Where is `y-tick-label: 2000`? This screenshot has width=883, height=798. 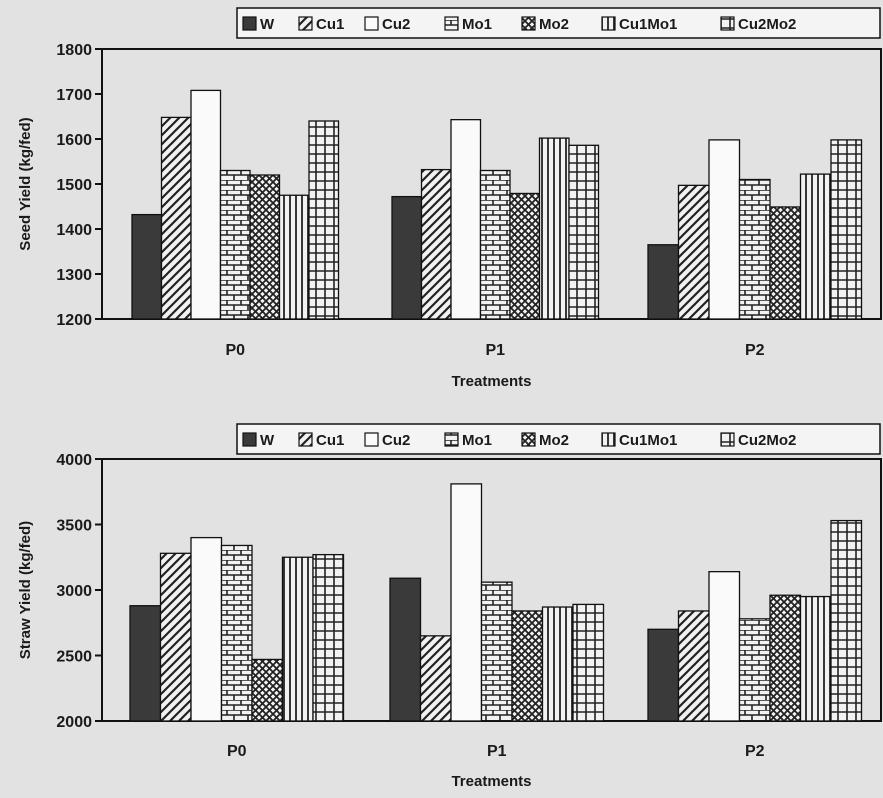 y-tick-label: 2000 is located at coordinates (74, 722).